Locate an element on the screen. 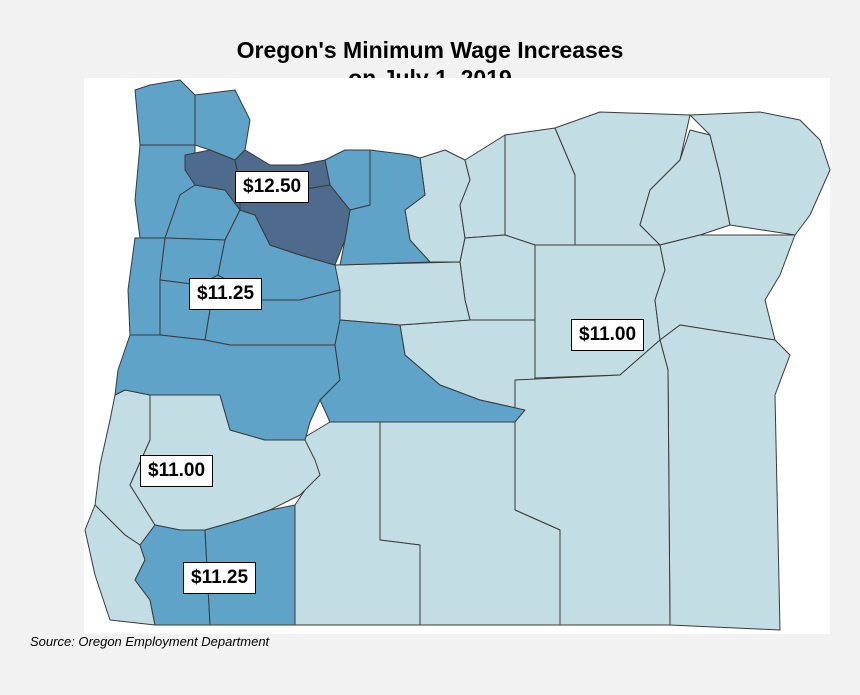 Image resolution: width=860 pixels, height=695 pixels. county-malheur is located at coordinates (725, 477).